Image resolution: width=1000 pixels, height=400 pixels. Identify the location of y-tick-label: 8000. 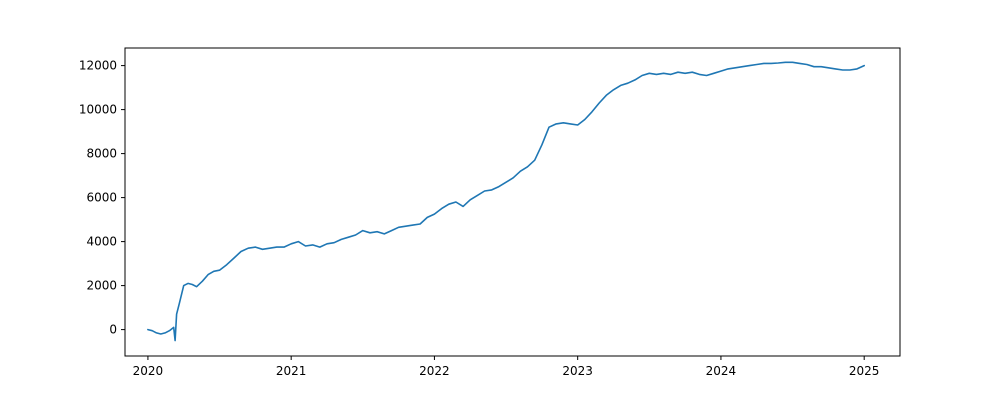
(101, 154).